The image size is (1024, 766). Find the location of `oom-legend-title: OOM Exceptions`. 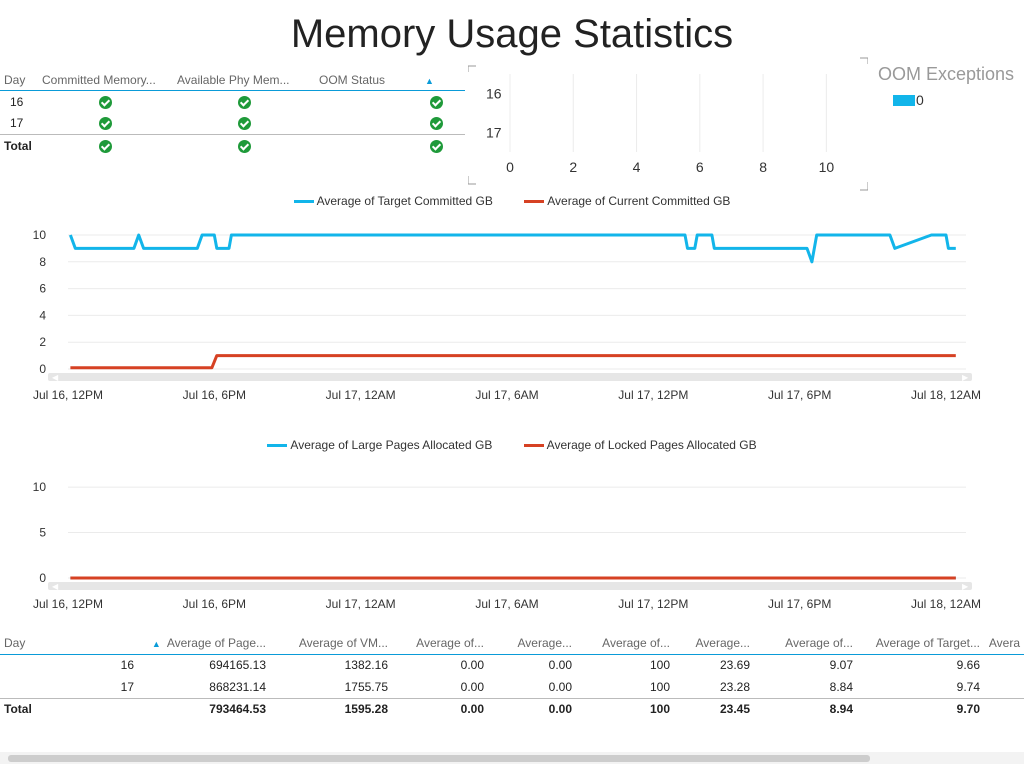

oom-legend-title: OOM Exceptions is located at coordinates (946, 74).